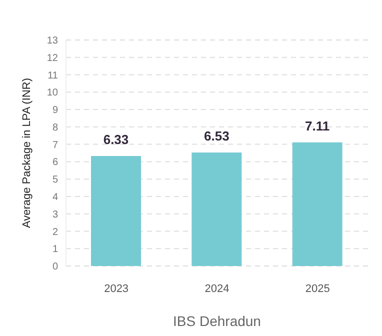  What do you see at coordinates (55, 180) in the screenshot?
I see `y-tick-label: 5` at bounding box center [55, 180].